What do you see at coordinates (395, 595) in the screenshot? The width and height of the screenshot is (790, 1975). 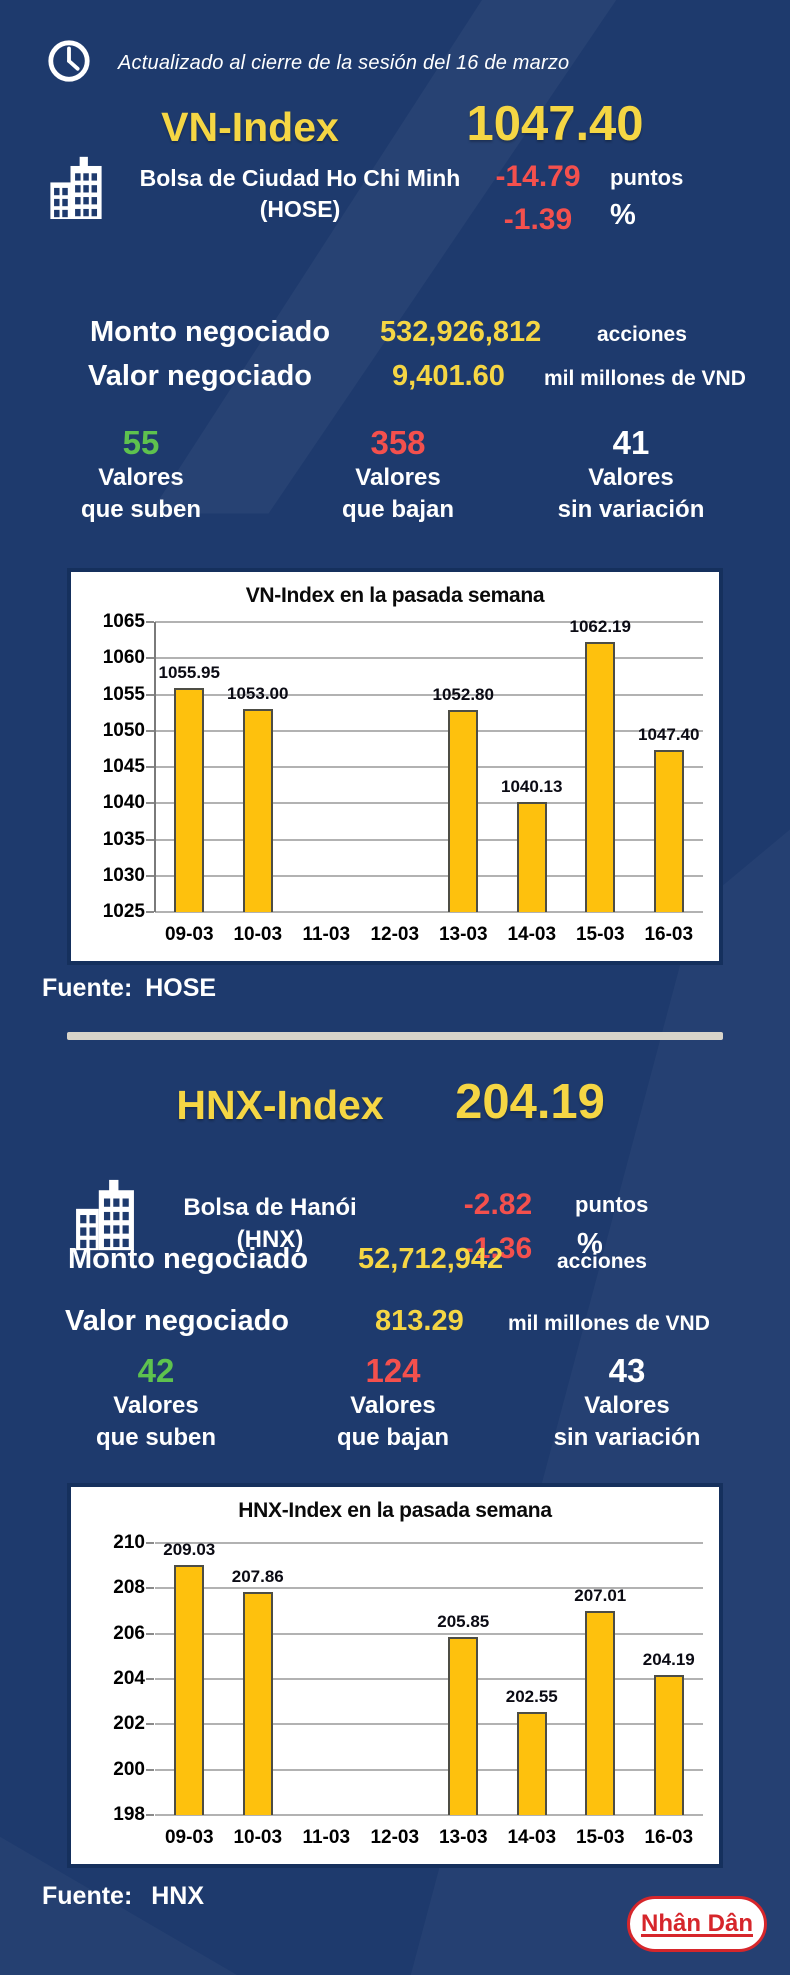 I see `vn-chart-title: VN-Index en la pasada semana` at bounding box center [395, 595].